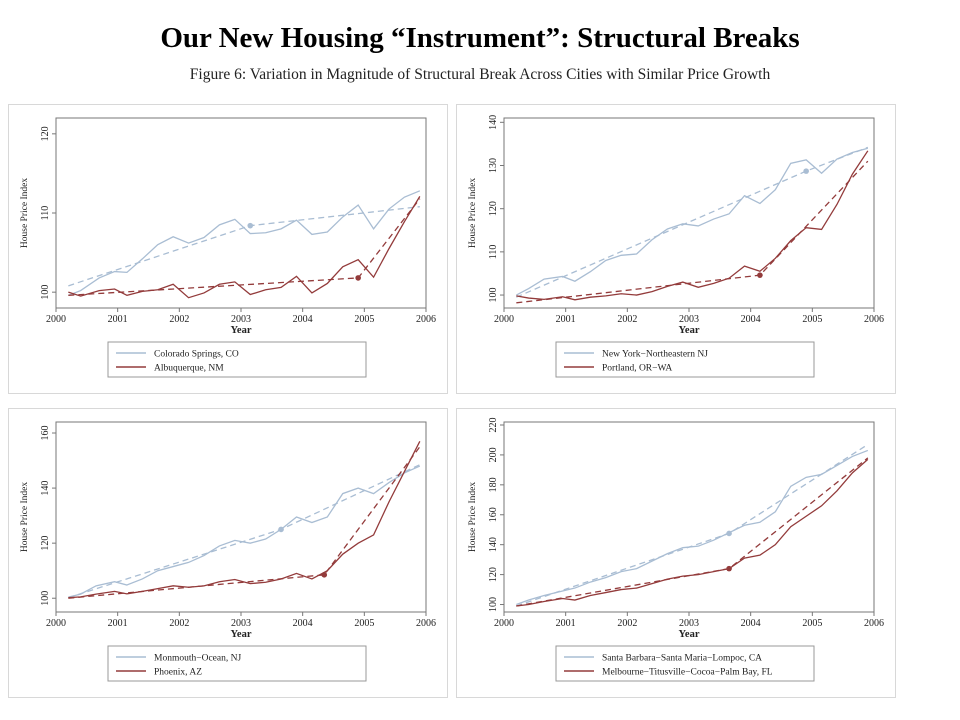 The width and height of the screenshot is (960, 720). I want to click on y-tick-label: 130, so click(493, 165).